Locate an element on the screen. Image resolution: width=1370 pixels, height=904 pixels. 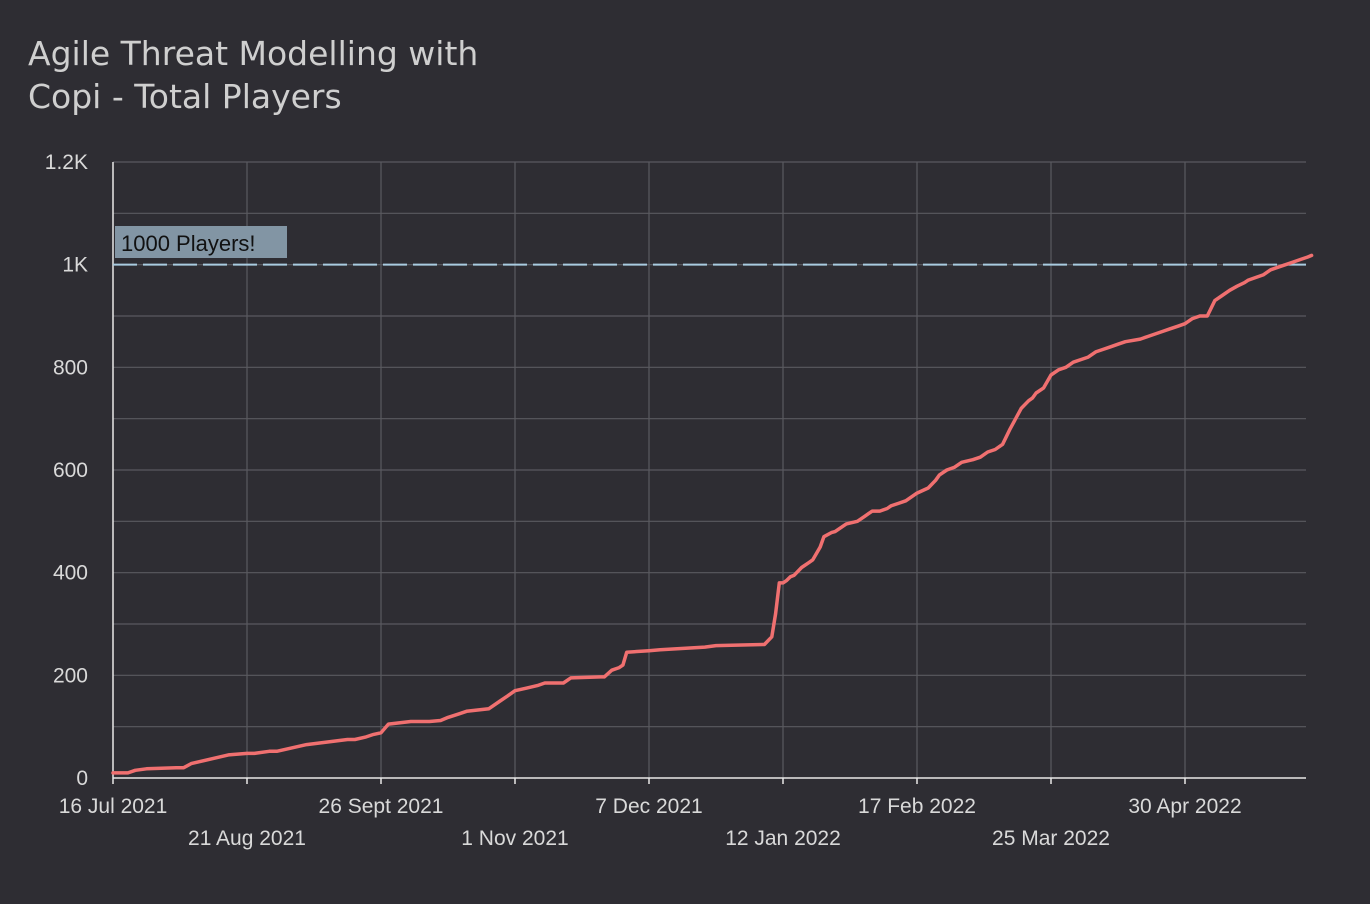
y-axis-tick-labels: 0 200 400 600 800 1K 1.2K is located at coordinates (66, 470).